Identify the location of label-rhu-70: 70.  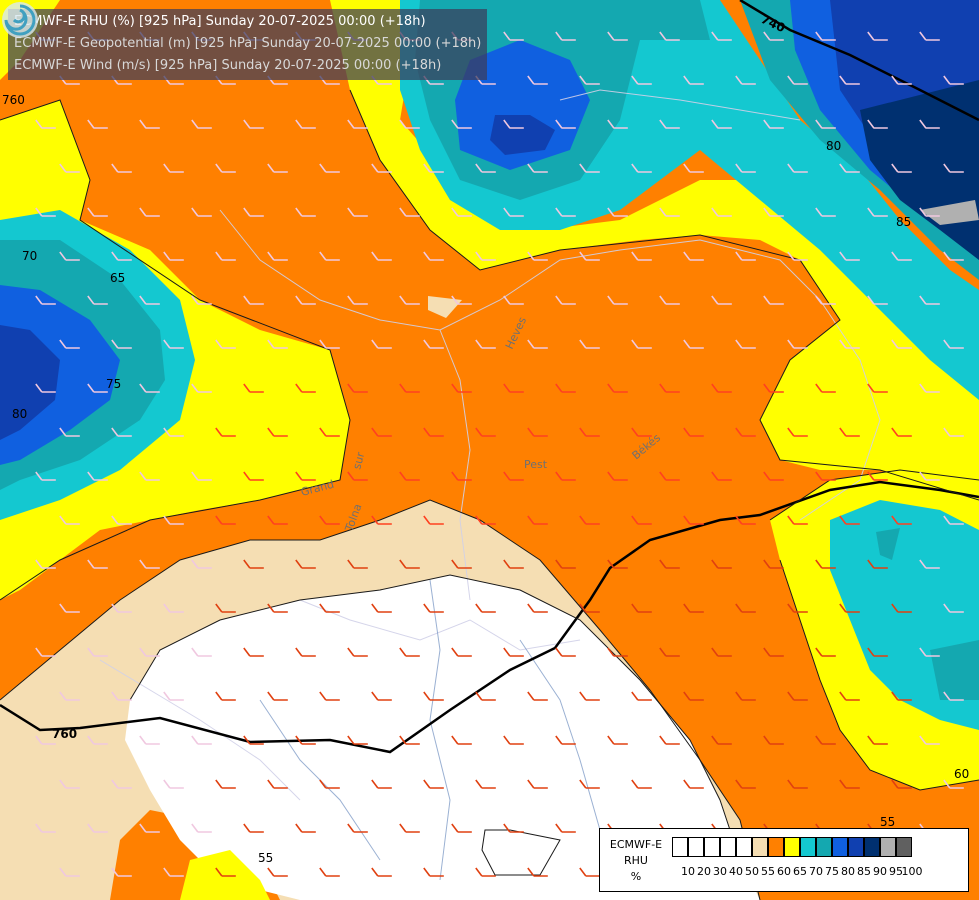
(29, 256).